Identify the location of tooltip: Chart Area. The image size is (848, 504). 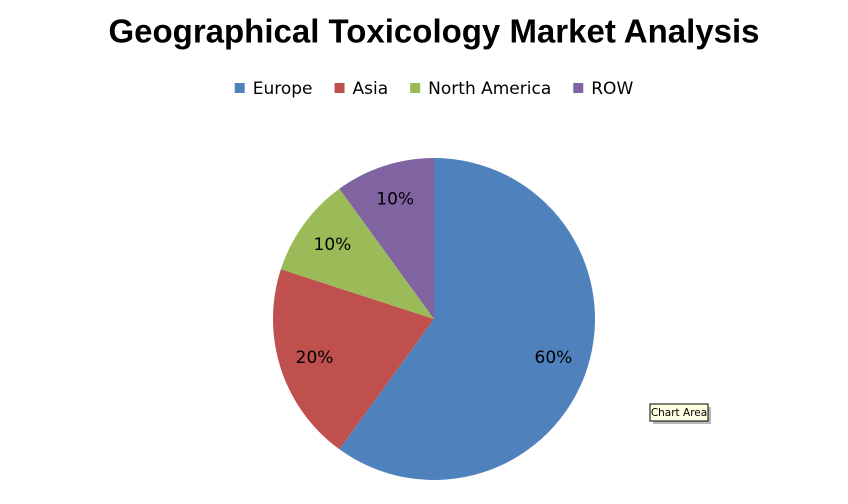
(680, 413).